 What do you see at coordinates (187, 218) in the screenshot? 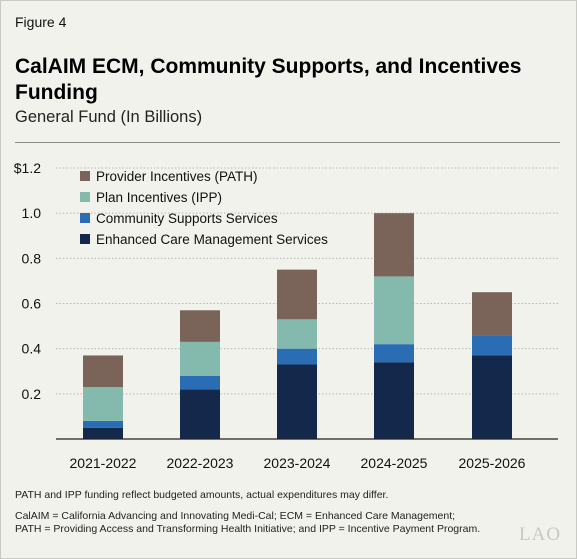
I see `legend-label: Community Supports Services` at bounding box center [187, 218].